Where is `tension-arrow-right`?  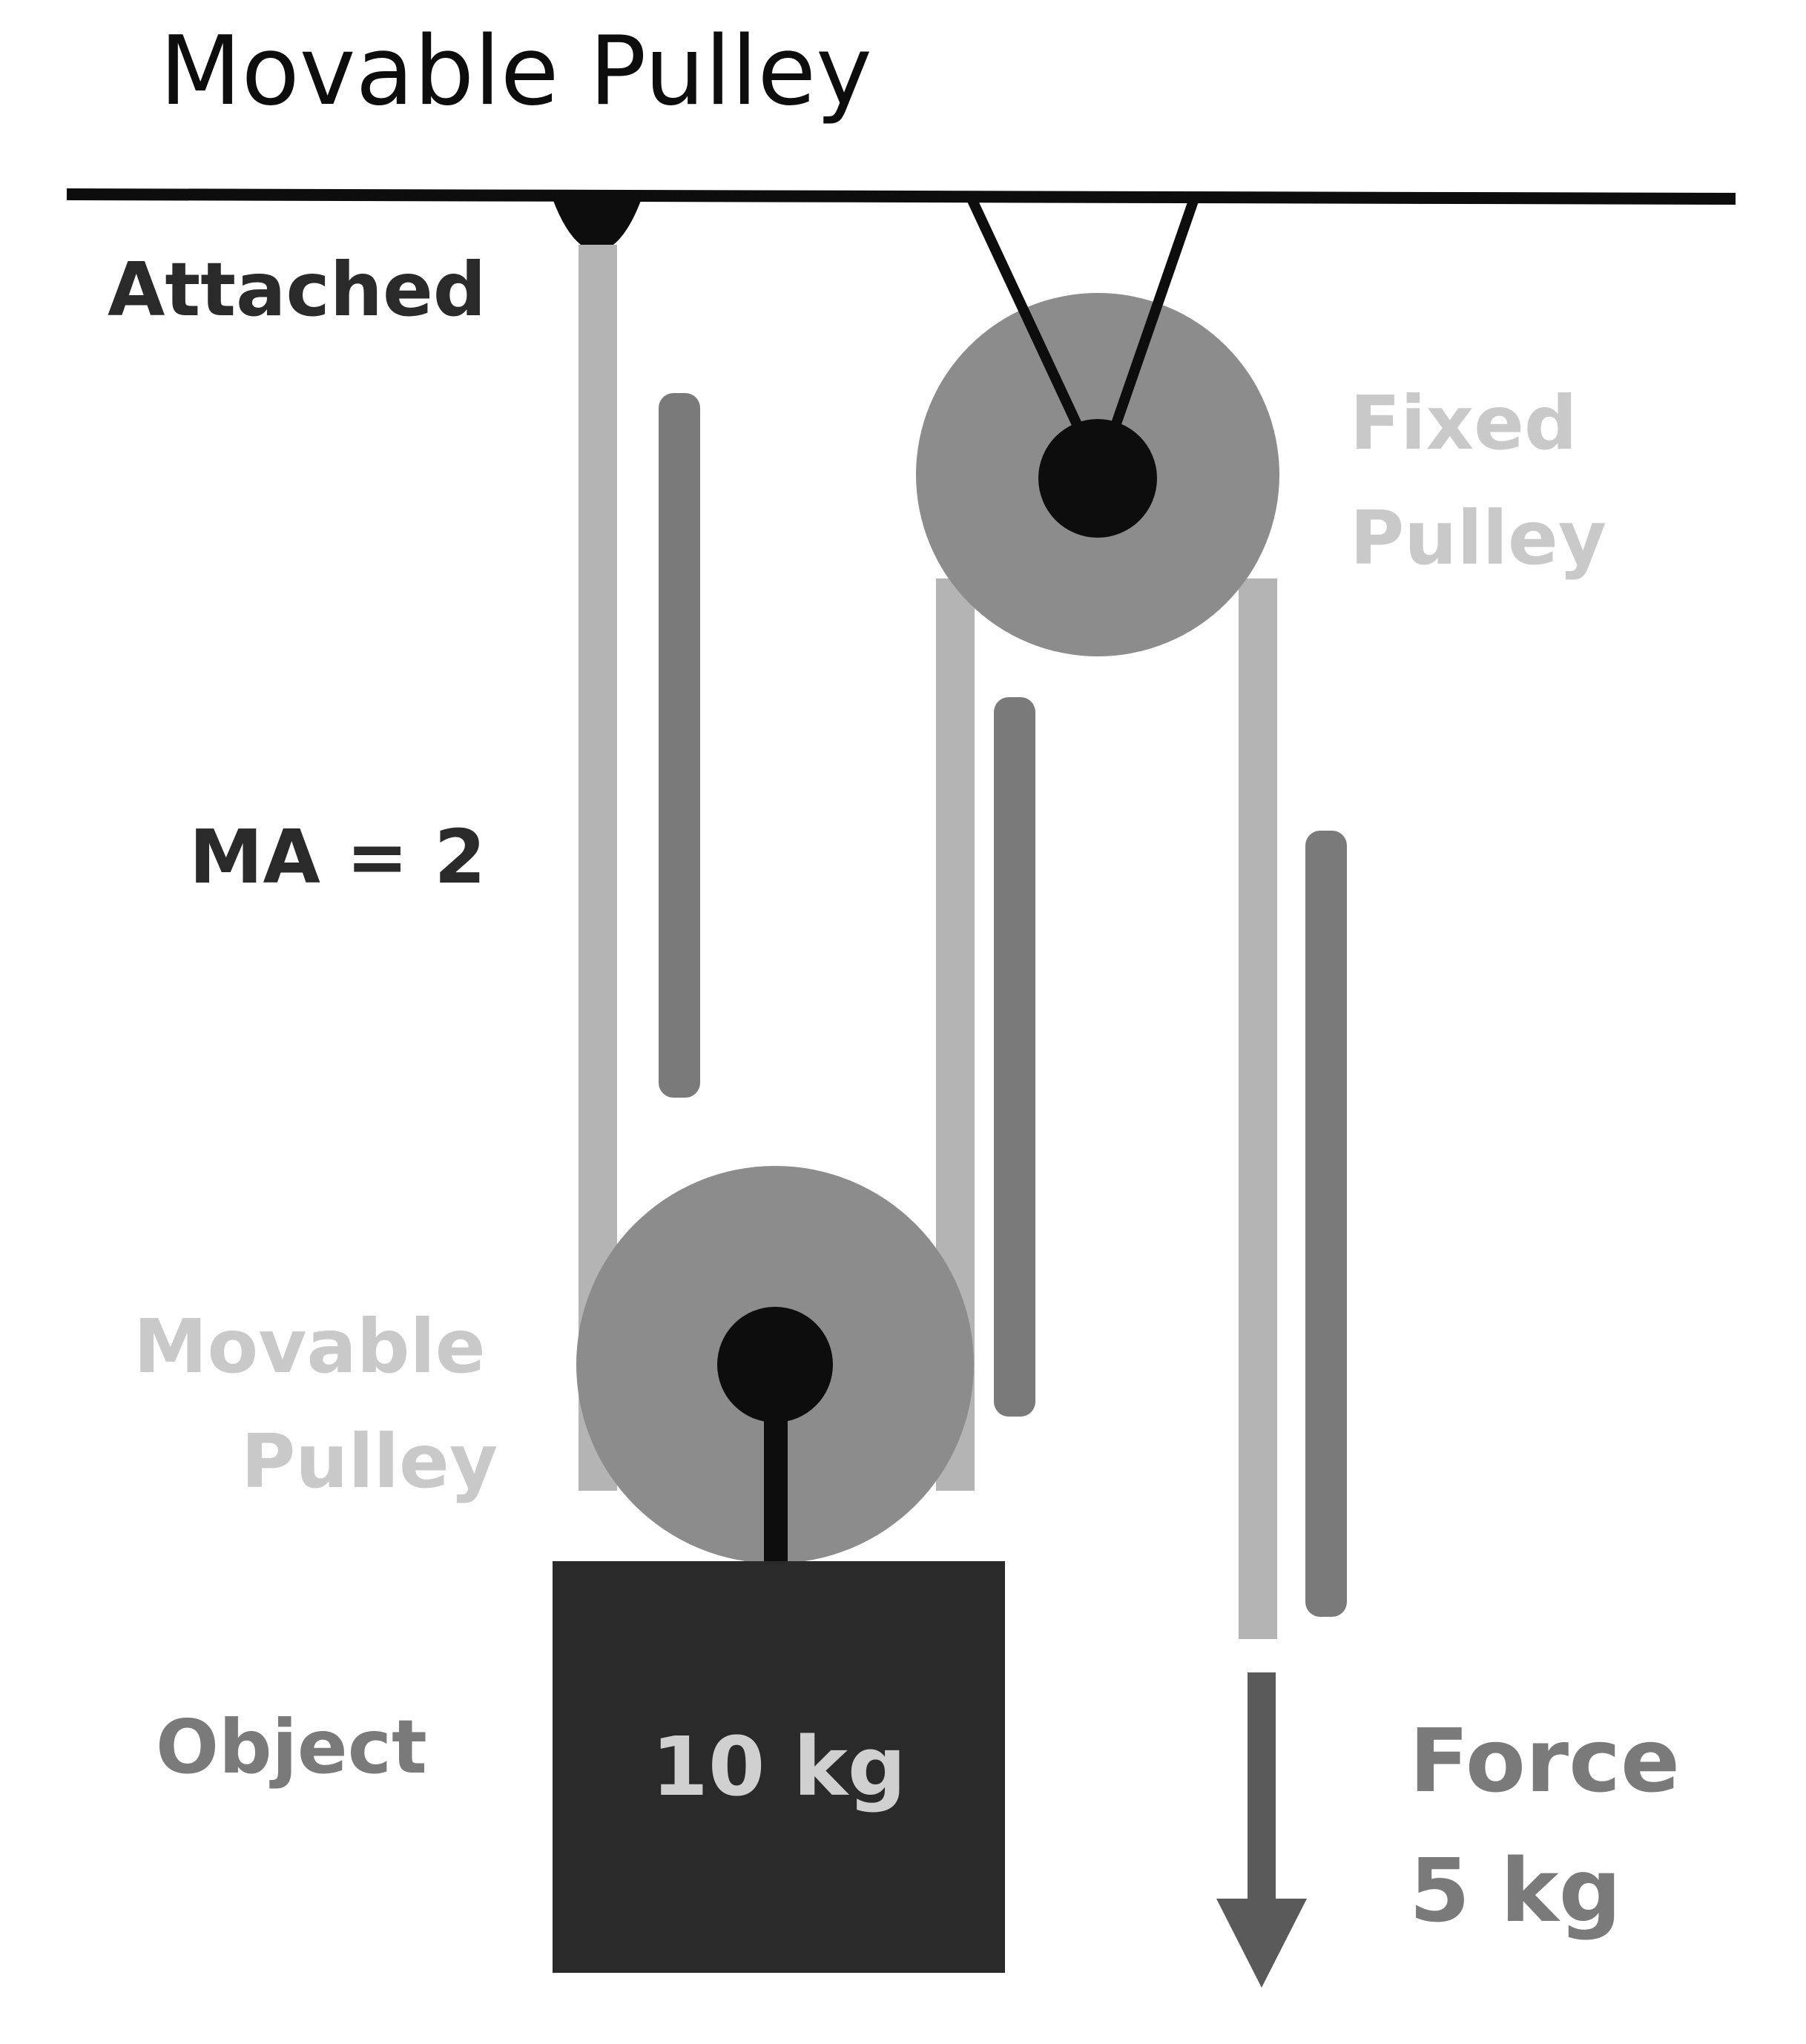 tension-arrow-right is located at coordinates (1326, 1224).